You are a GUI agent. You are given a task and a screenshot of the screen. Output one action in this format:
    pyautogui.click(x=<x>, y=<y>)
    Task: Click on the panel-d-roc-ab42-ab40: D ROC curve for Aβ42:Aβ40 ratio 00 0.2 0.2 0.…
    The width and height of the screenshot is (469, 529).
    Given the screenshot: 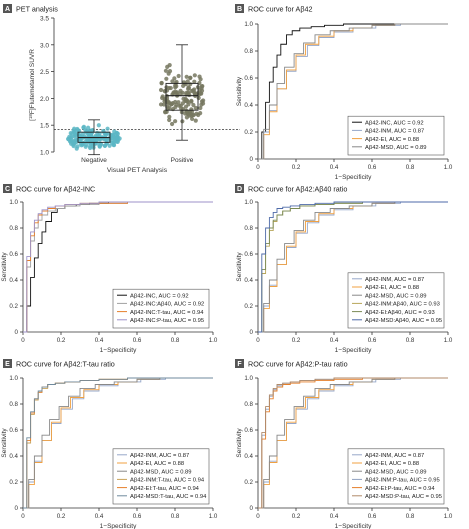 What is the action you would take?
    pyautogui.click(x=344, y=269)
    